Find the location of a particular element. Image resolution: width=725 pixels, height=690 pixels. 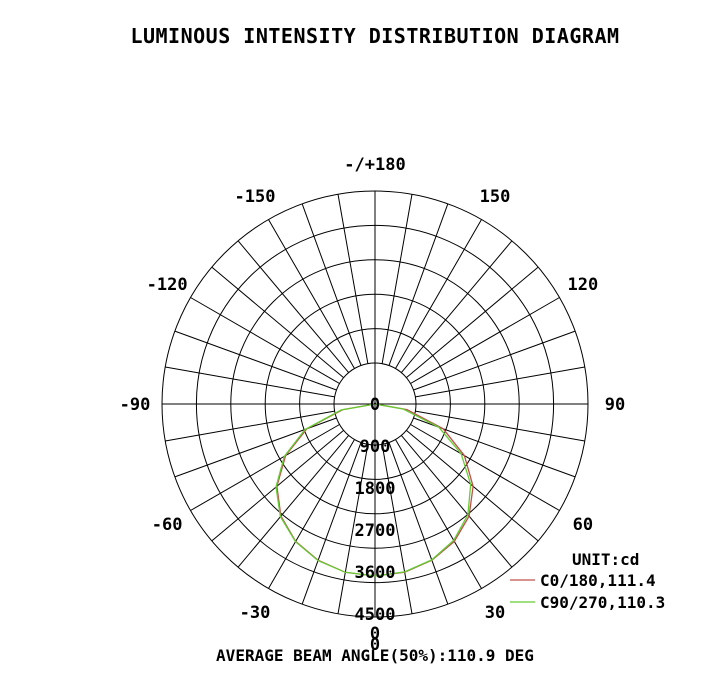

angle-label: 0 is located at coordinates (375, 645).